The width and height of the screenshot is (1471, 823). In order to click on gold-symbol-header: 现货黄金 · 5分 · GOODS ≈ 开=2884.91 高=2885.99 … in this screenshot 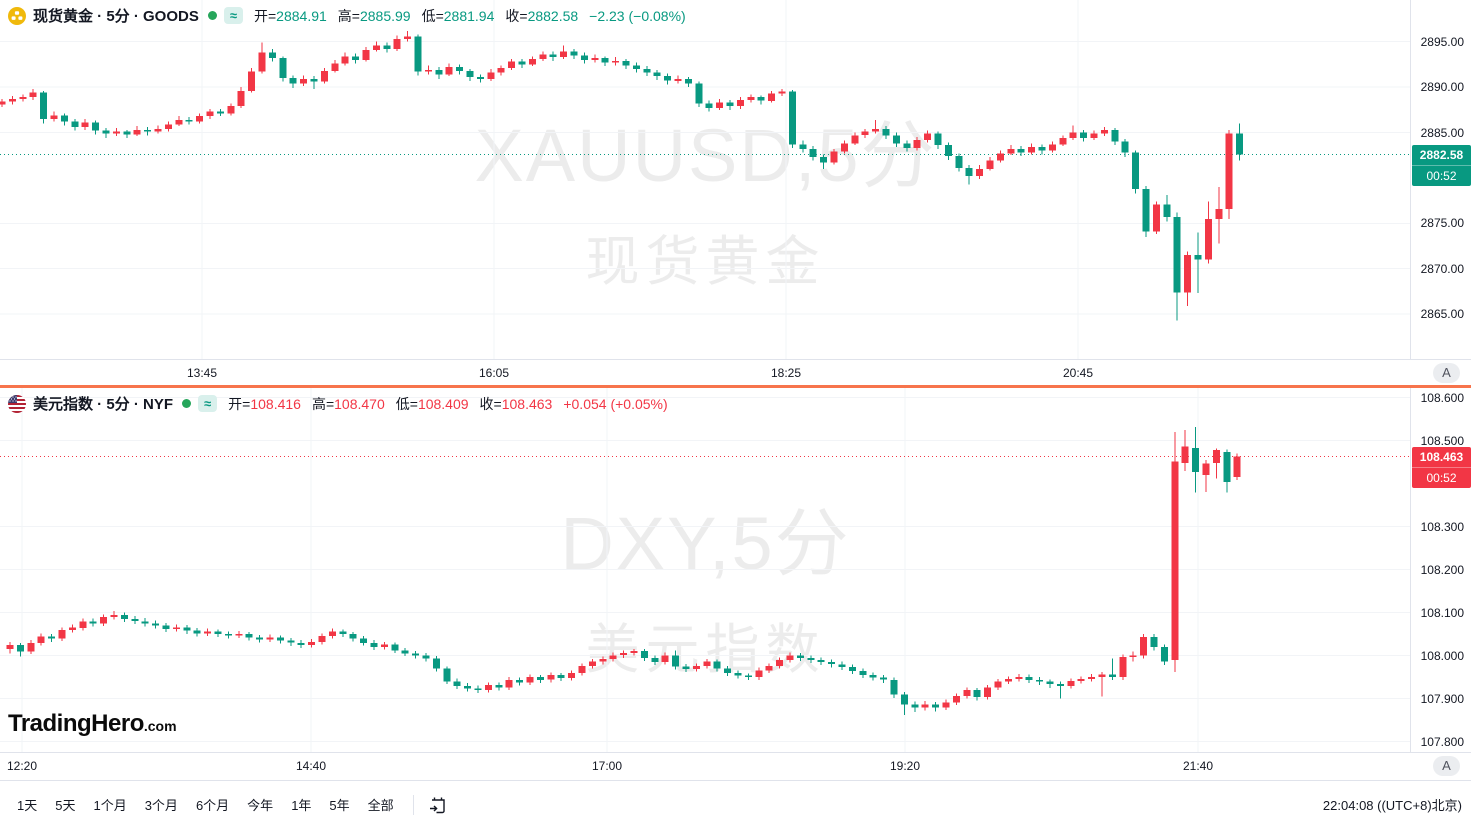, I will do `click(347, 15)`.